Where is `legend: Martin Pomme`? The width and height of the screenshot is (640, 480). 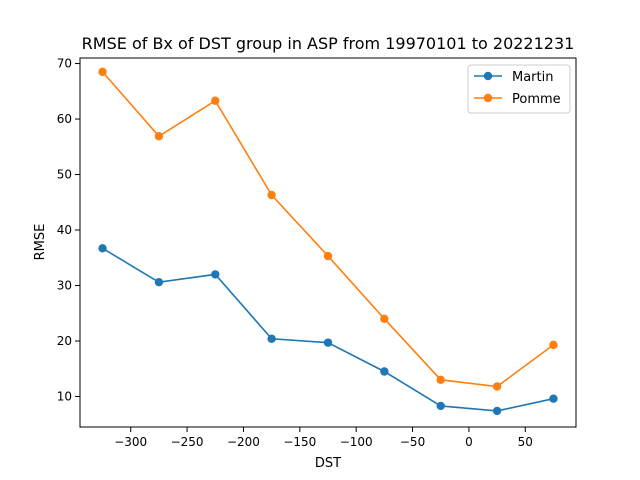
legend: Martin Pomme is located at coordinates (519, 89).